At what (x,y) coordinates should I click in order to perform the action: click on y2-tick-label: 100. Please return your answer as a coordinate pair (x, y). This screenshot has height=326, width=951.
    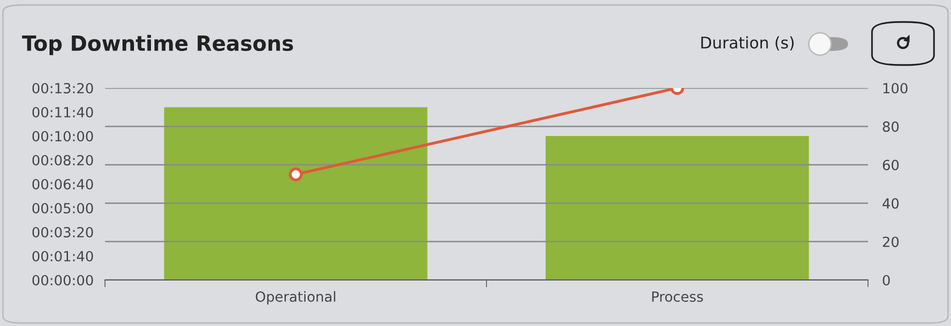
    Looking at the image, I should click on (895, 88).